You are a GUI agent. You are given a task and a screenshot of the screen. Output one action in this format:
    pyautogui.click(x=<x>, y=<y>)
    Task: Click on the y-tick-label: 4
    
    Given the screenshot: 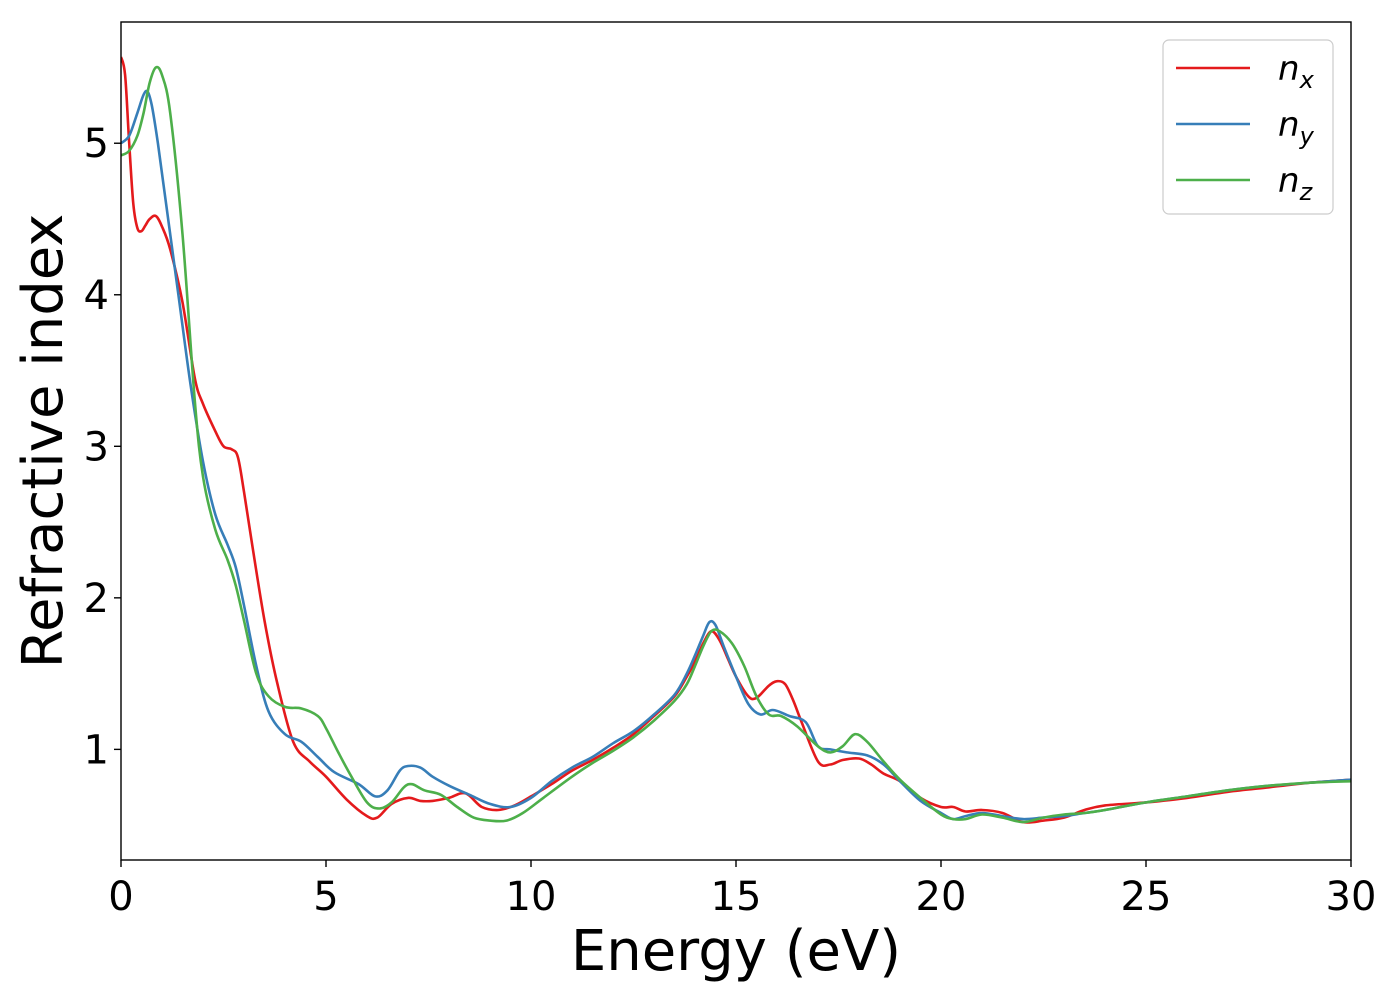 What is the action you would take?
    pyautogui.click(x=96, y=296)
    